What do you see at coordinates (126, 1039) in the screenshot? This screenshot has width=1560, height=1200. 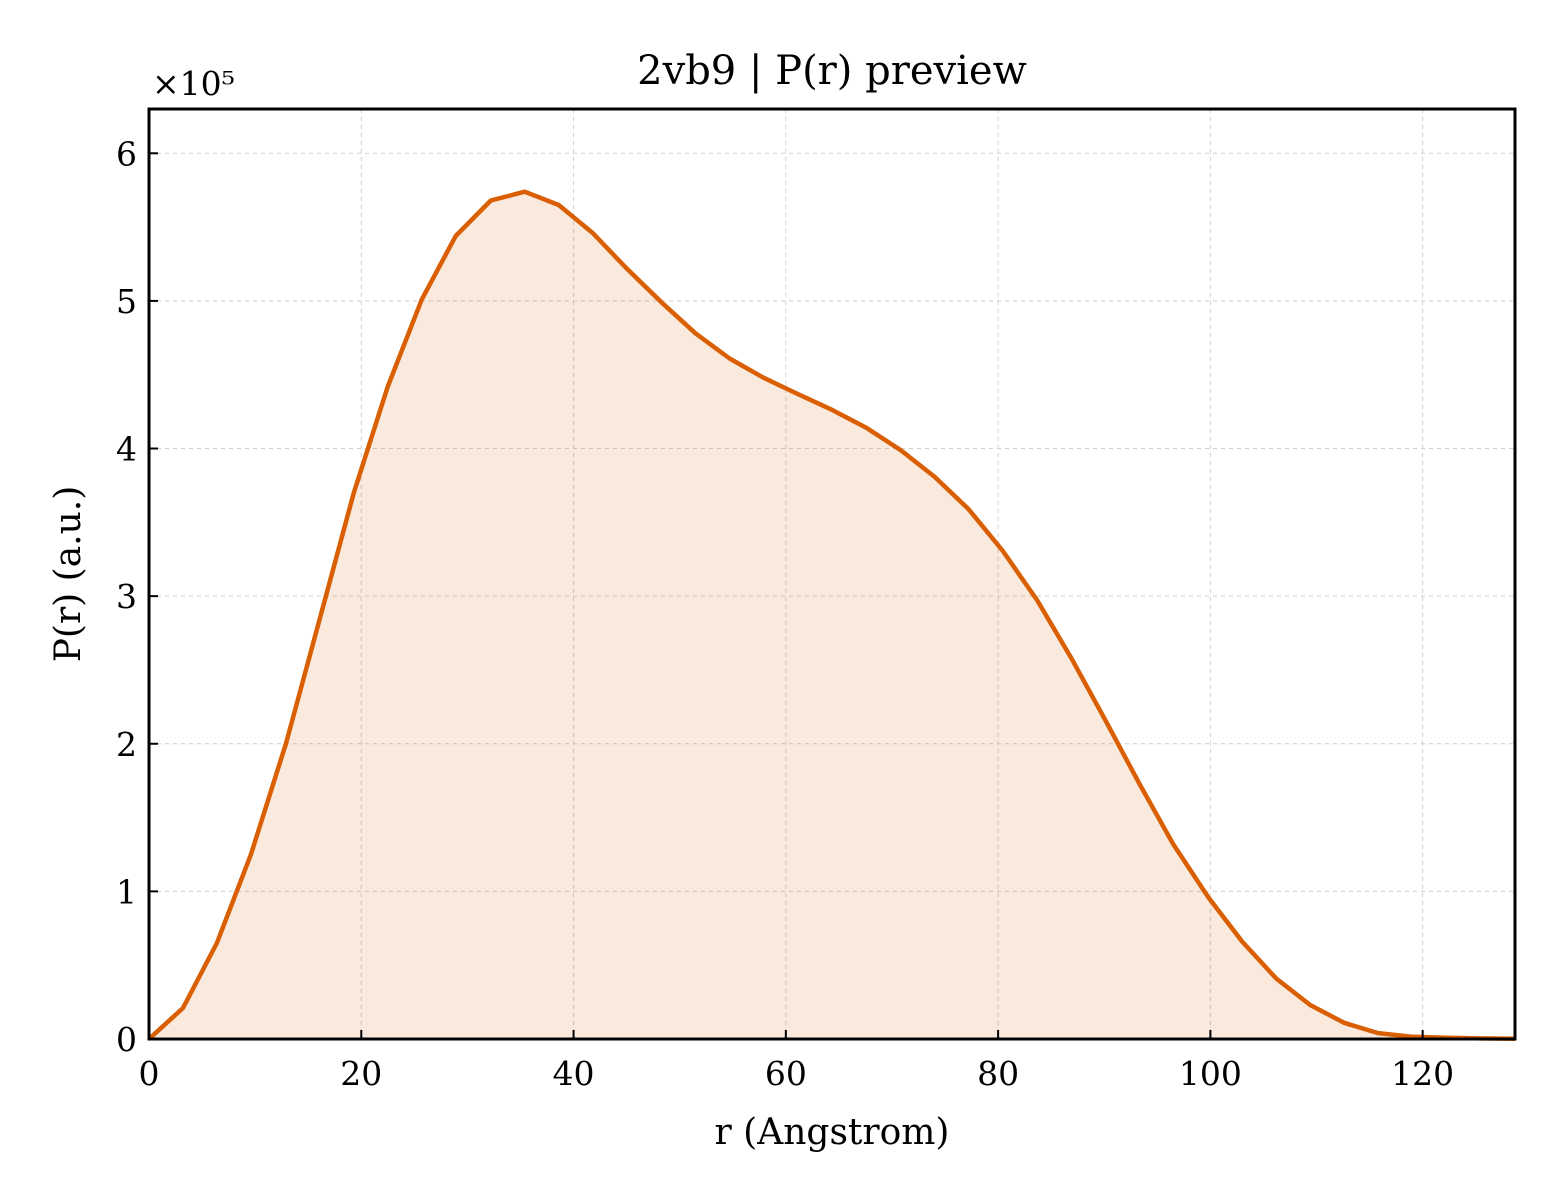 I see `y-tick-label: 0` at bounding box center [126, 1039].